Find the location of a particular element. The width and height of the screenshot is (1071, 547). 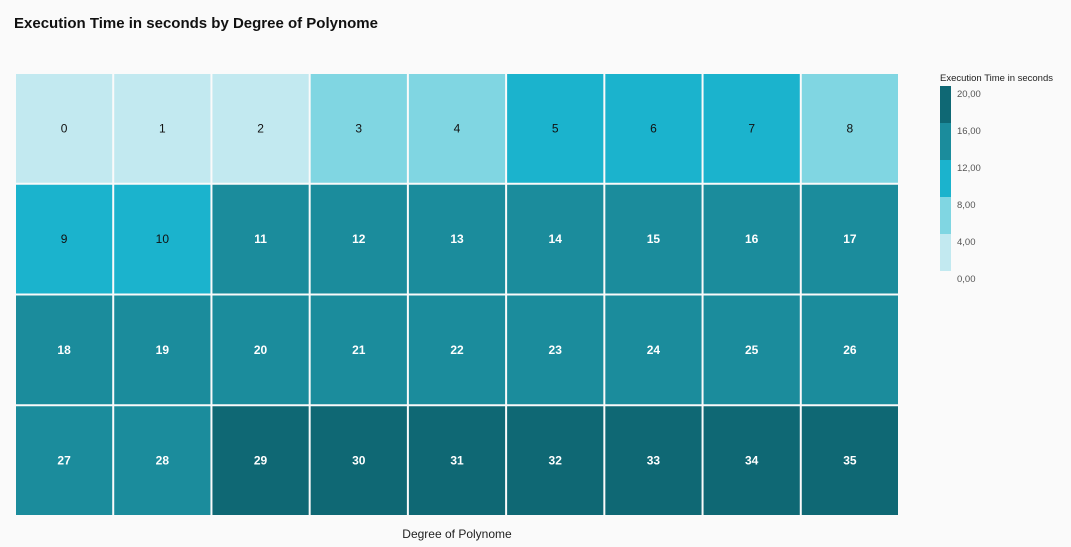

cell-label-22: 22 is located at coordinates (457, 350).